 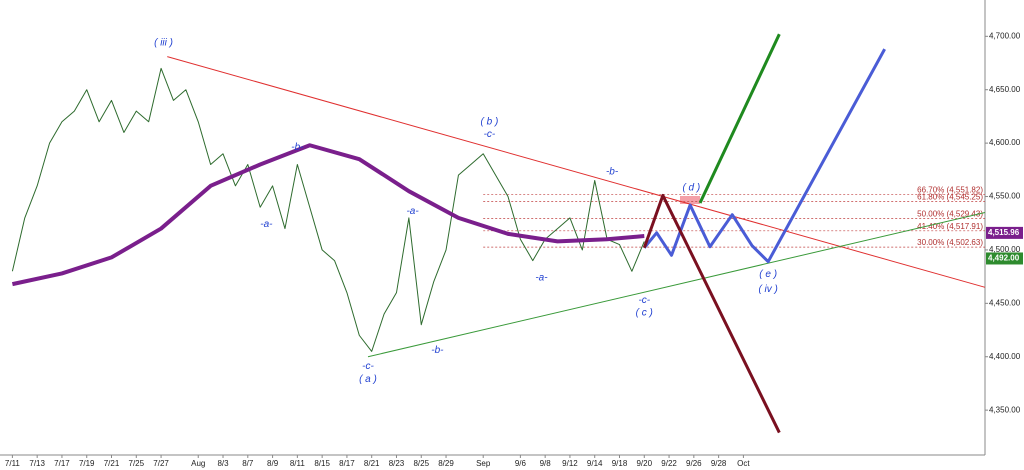 What do you see at coordinates (743, 463) in the screenshot?
I see `x-tick-label: Oct` at bounding box center [743, 463].